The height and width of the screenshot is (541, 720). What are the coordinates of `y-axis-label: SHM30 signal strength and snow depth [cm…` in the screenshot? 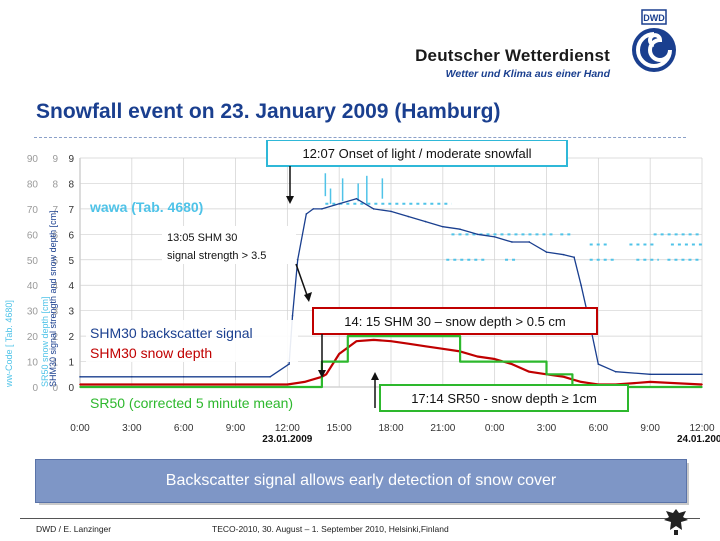 It's located at (53, 298).